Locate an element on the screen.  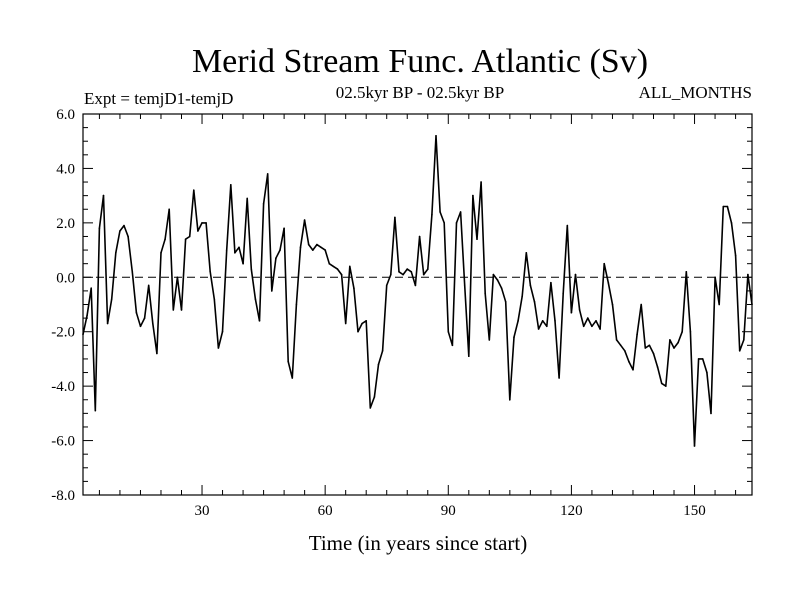
months-label: ALL_MONTHS is located at coordinates (695, 92).